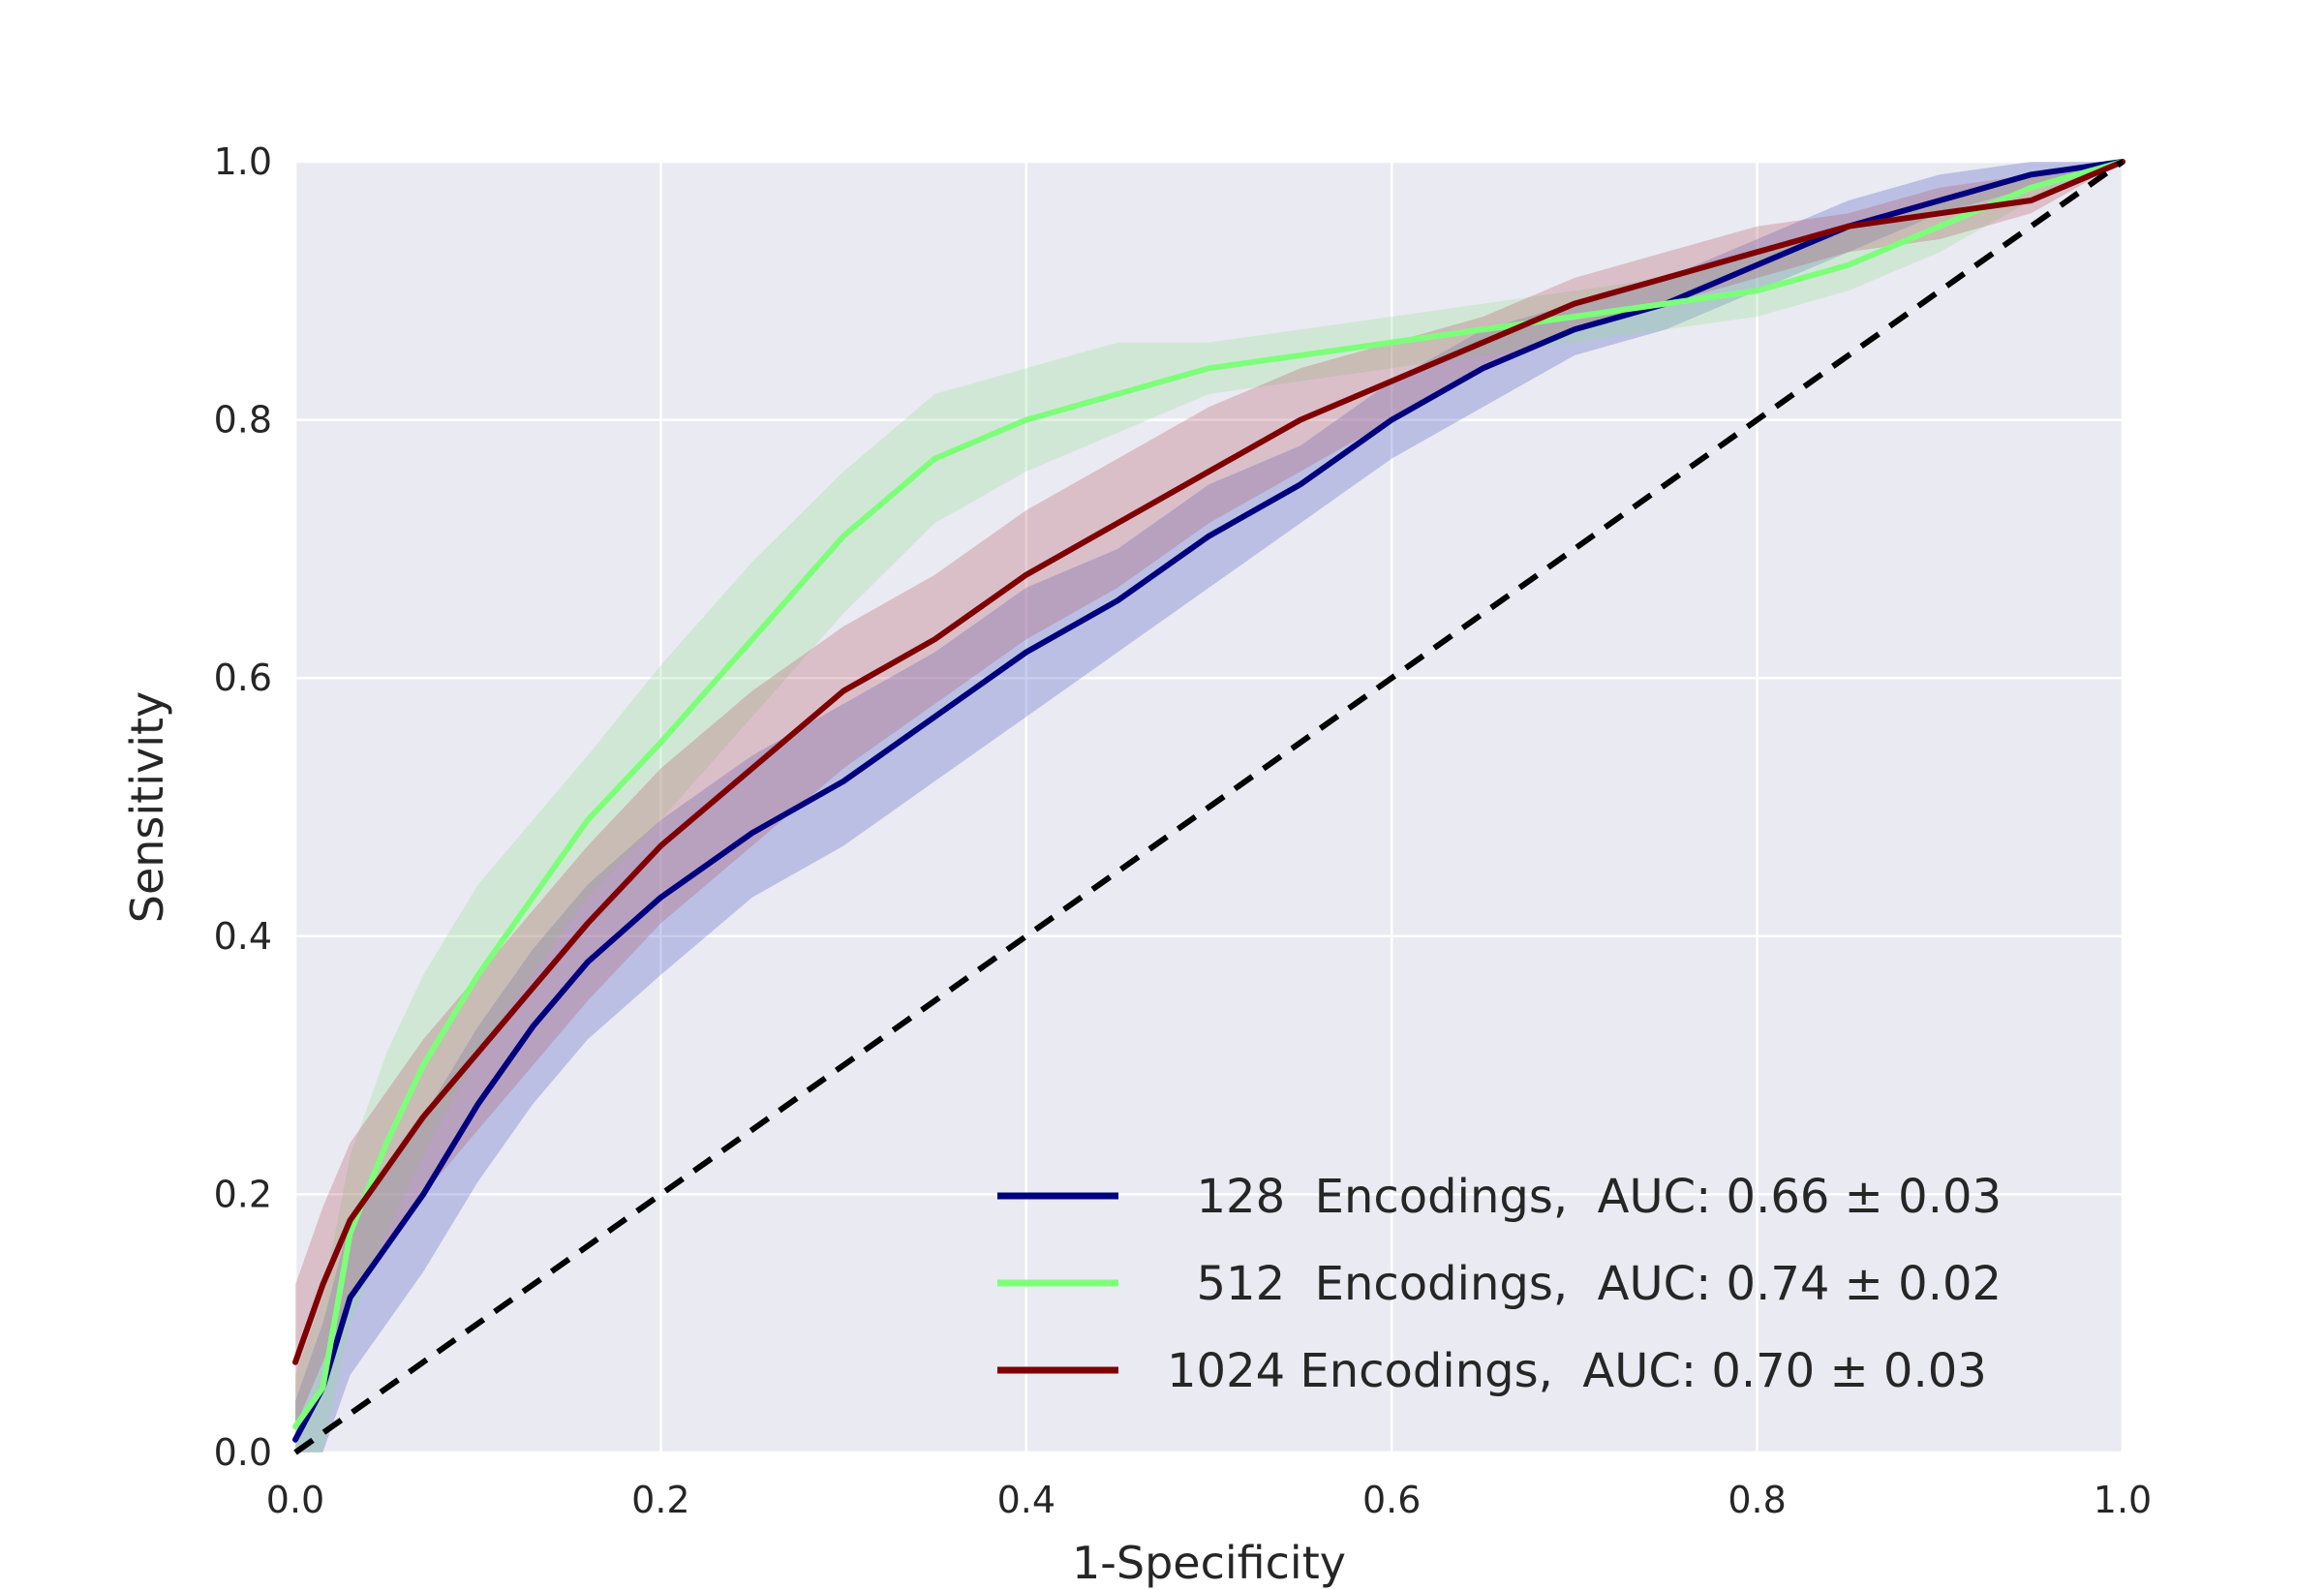  I want to click on legend-label-512-encodings: 512 Encodings, AUC: 0.74 ± 0.02, so click(1585, 1284).